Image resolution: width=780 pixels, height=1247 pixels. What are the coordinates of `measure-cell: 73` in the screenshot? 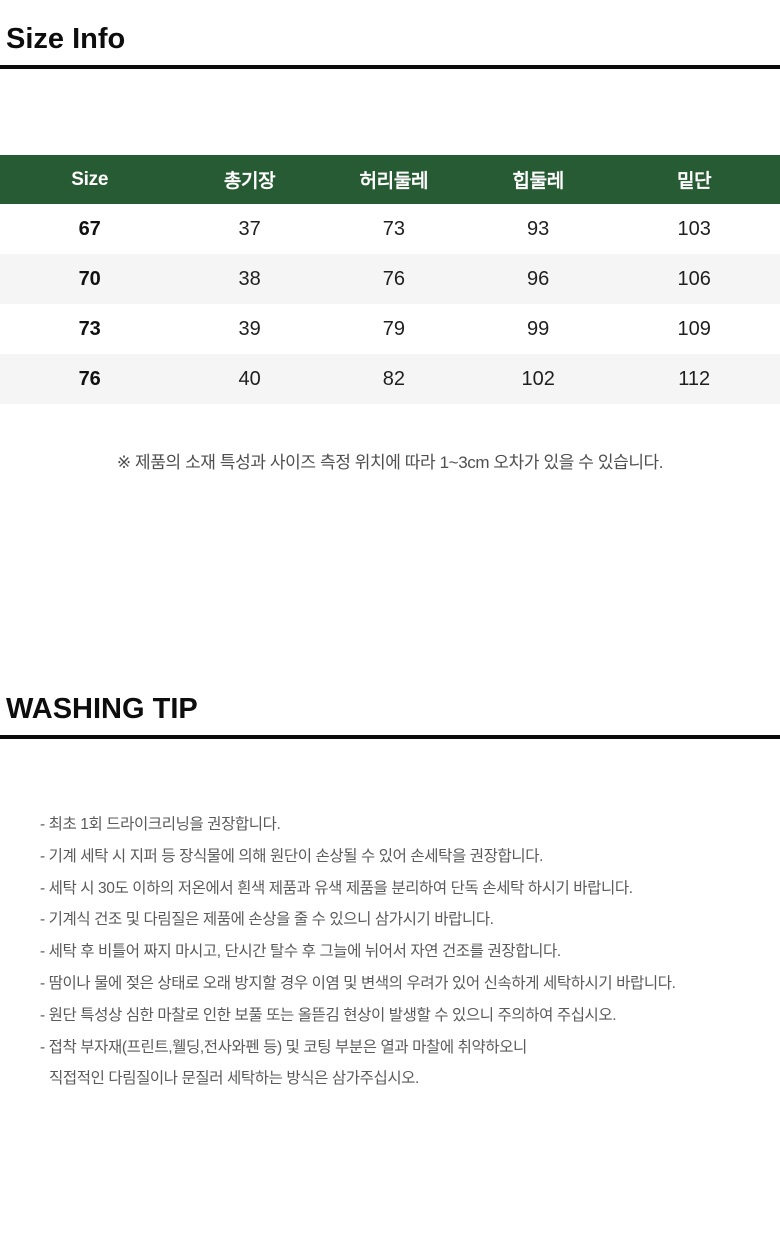 It's located at (393, 228).